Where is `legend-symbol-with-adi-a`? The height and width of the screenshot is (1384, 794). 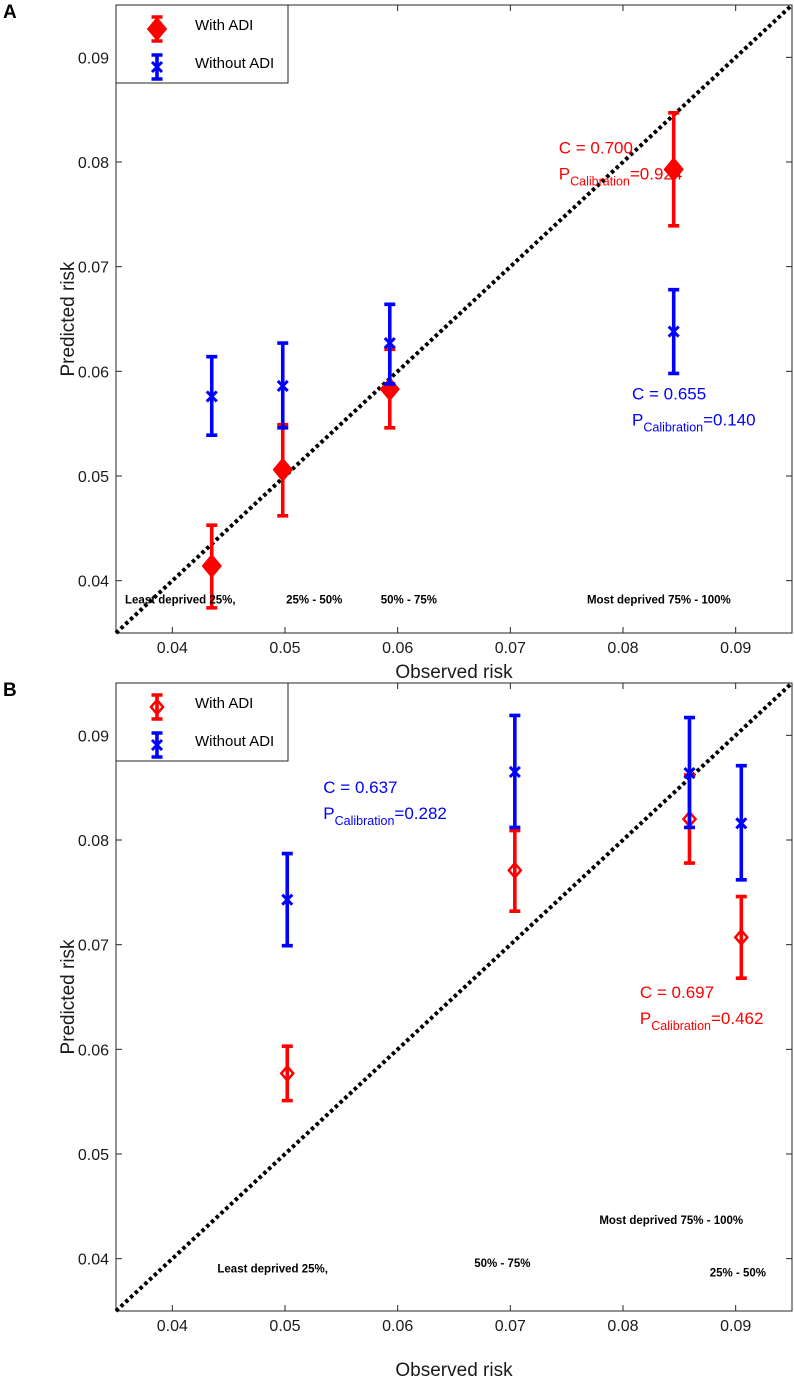
legend-symbol-with-adi-a is located at coordinates (157, 29).